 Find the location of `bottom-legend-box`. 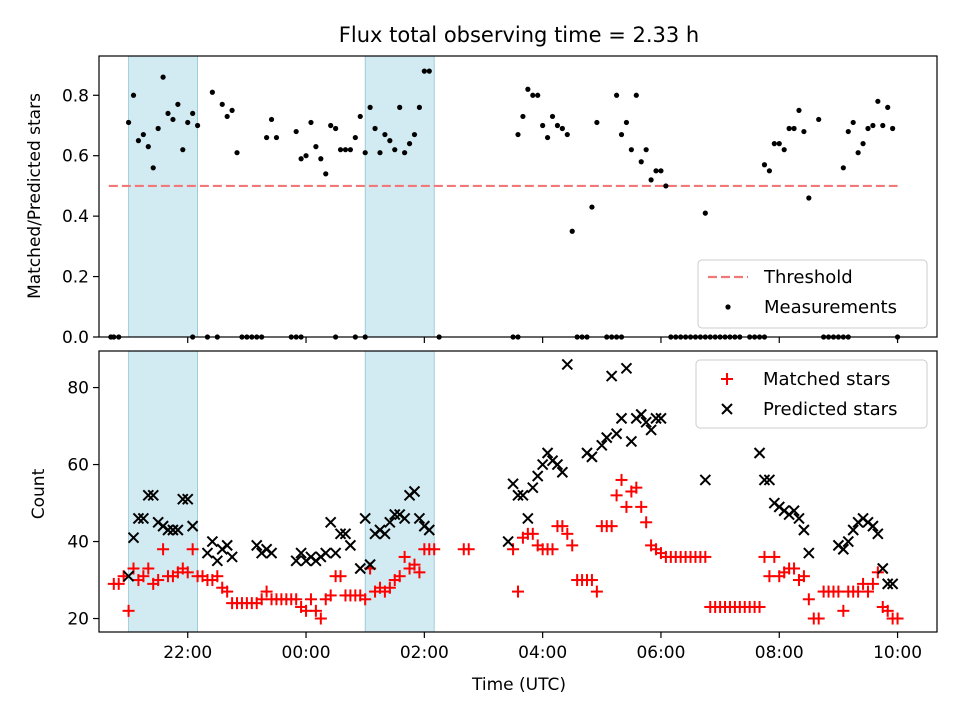

bottom-legend-box is located at coordinates (811, 394).